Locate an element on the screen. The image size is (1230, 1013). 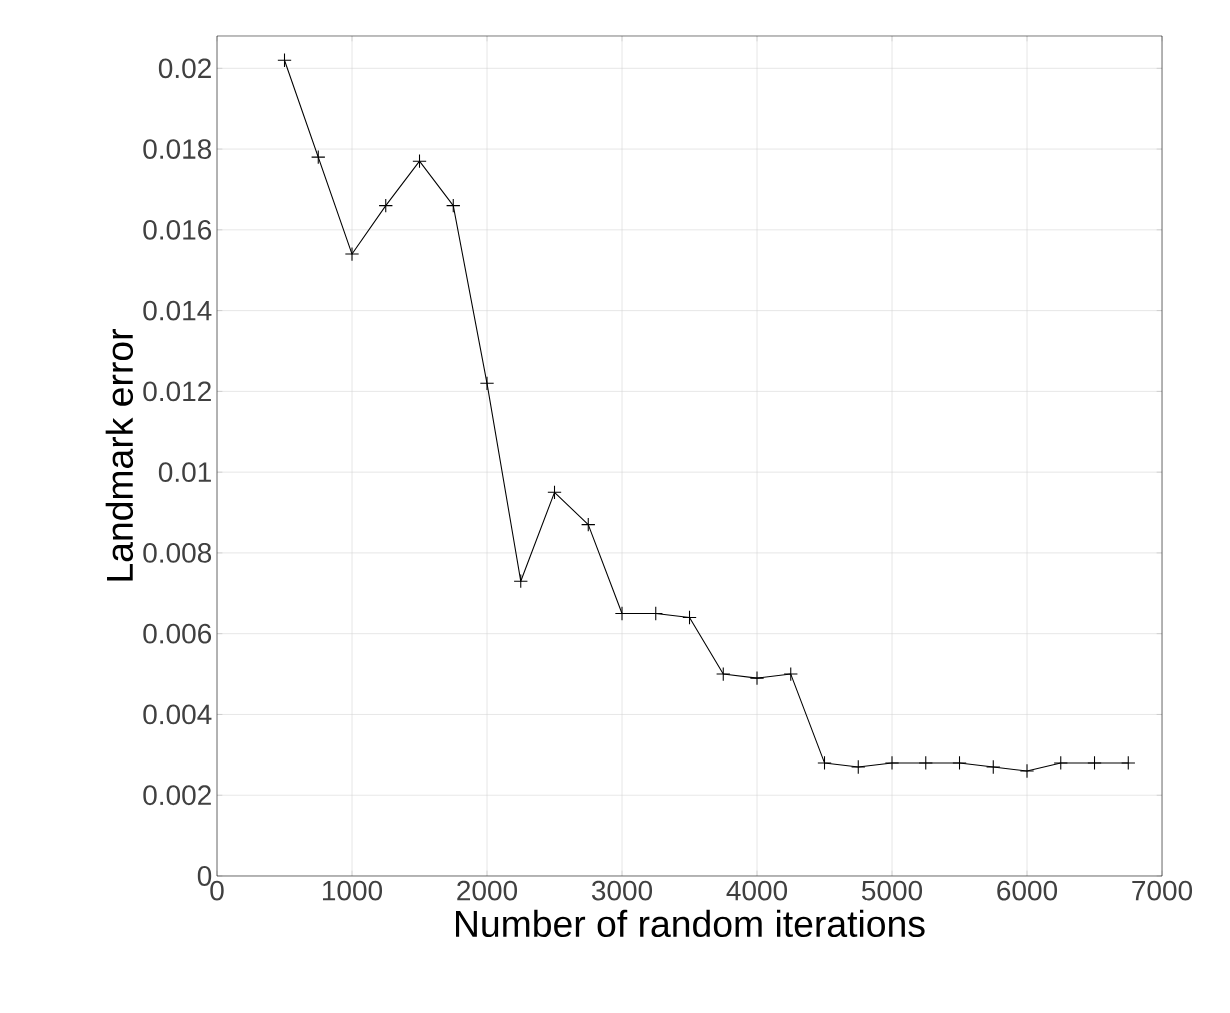
y-tick-label: 0.002 is located at coordinates (177, 795).